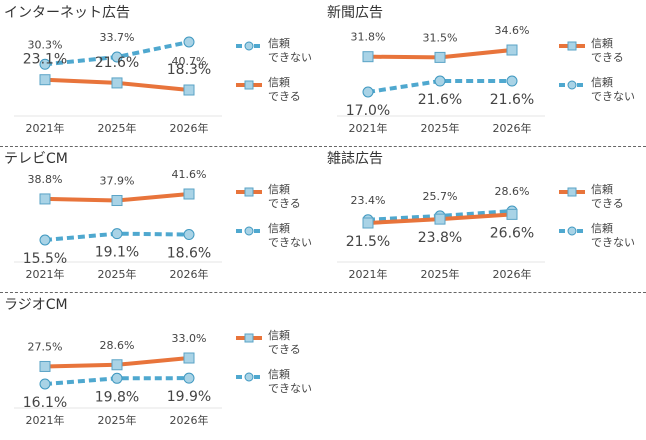  Describe the element at coordinates (607, 57) in the screenshot. I see `chart2-legend-trust-label-line2: できる` at that location.